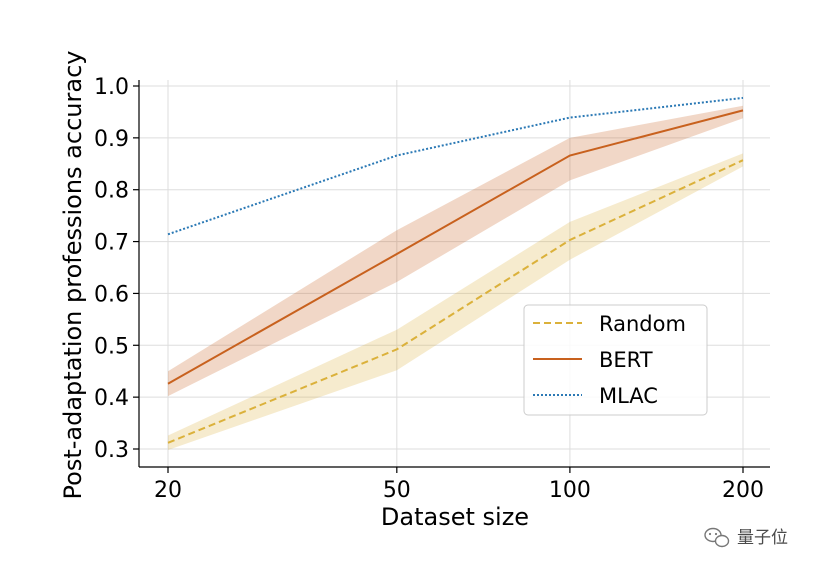 The image size is (824, 570). What do you see at coordinates (111, 398) in the screenshot?
I see `y-tick-label: 0.4` at bounding box center [111, 398].